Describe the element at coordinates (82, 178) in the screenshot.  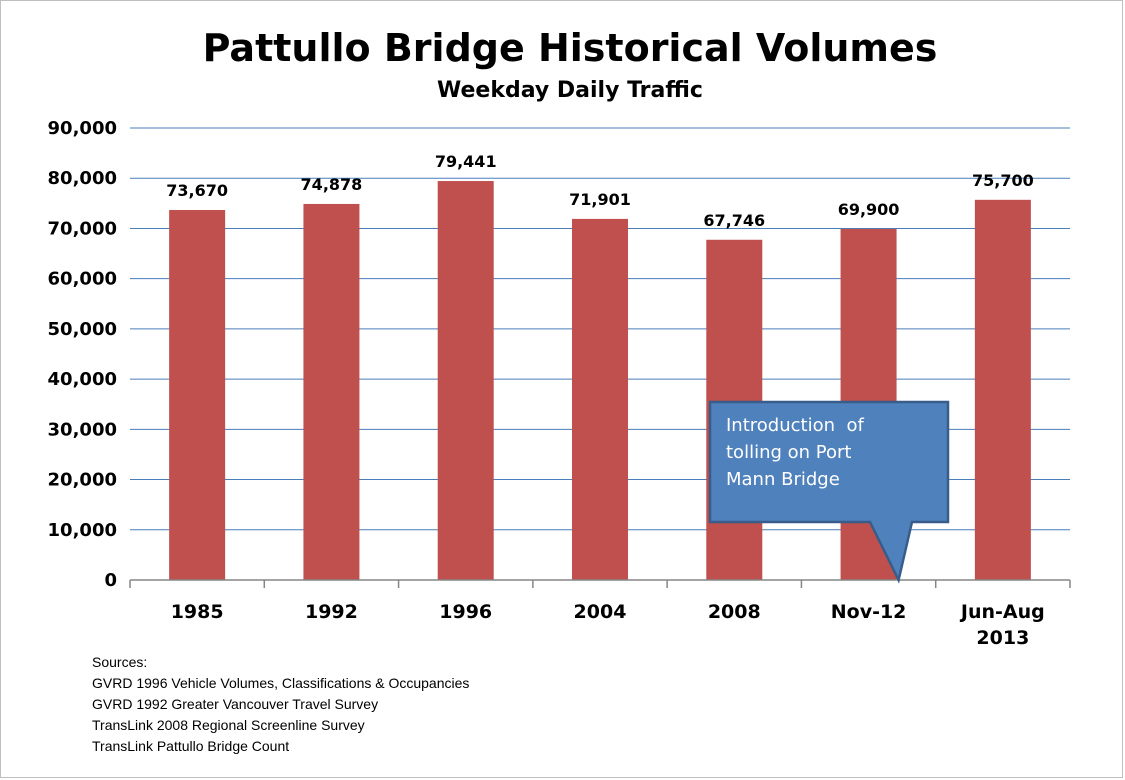
I see `y-tick-label: 80,000` at that location.